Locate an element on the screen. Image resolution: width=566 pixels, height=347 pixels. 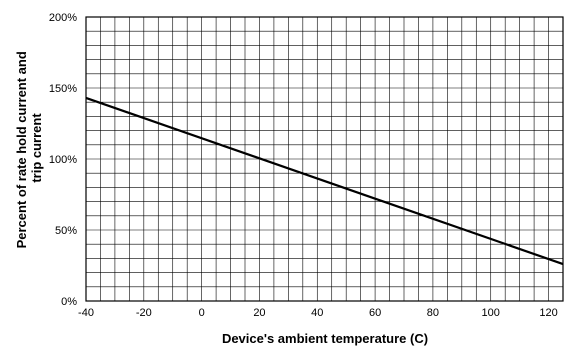
x-tick-label: -20 is located at coordinates (144, 313).